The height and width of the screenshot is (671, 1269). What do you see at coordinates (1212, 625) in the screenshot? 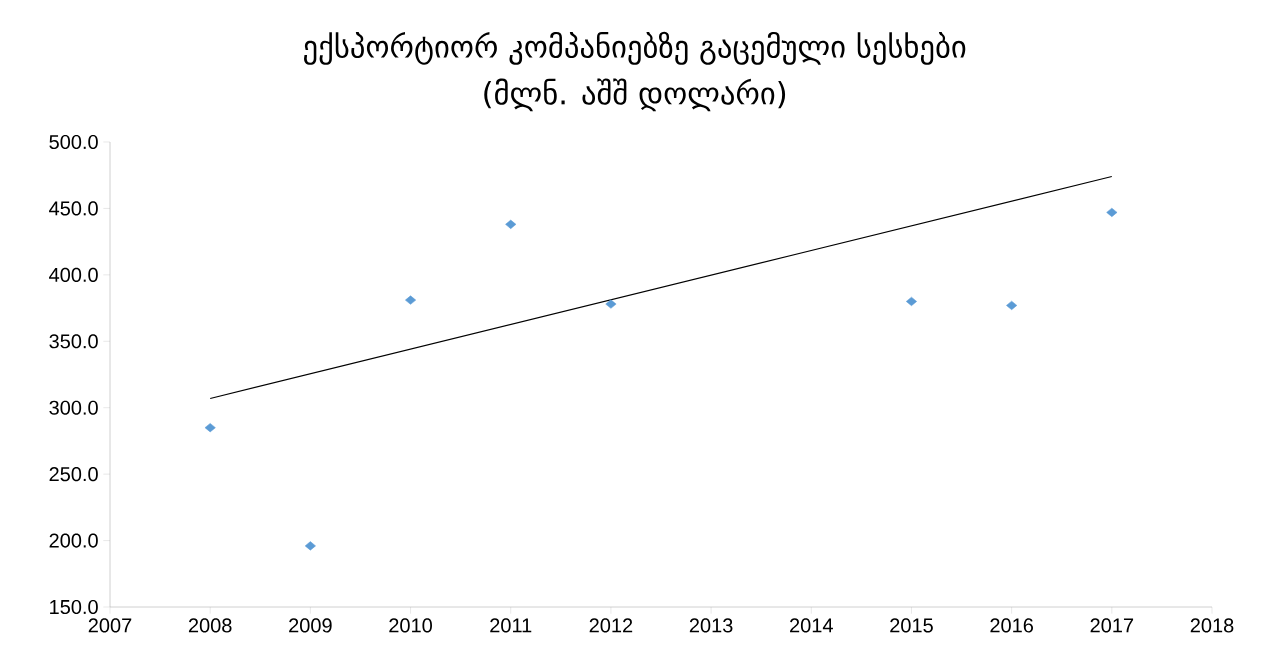
I see `x-tick-label: 2018` at bounding box center [1212, 625].